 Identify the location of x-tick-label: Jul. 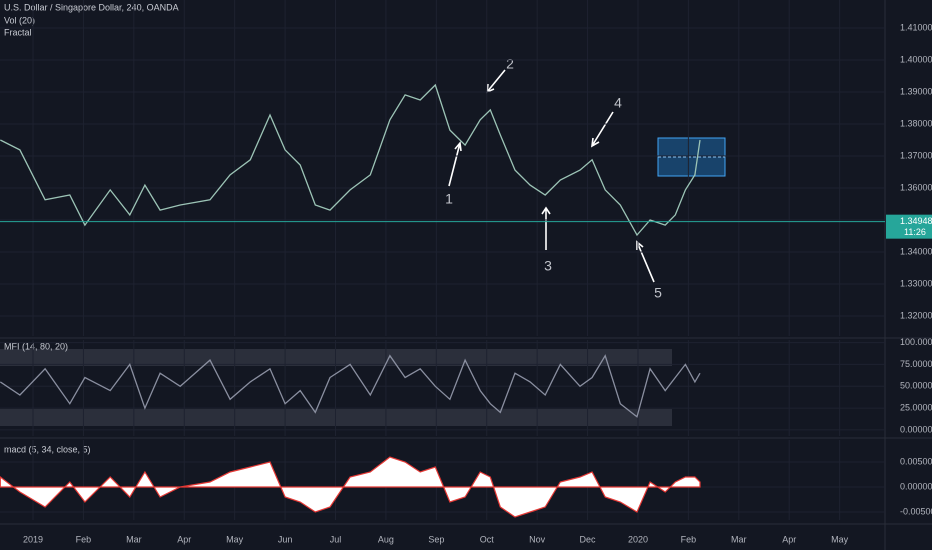
(336, 539).